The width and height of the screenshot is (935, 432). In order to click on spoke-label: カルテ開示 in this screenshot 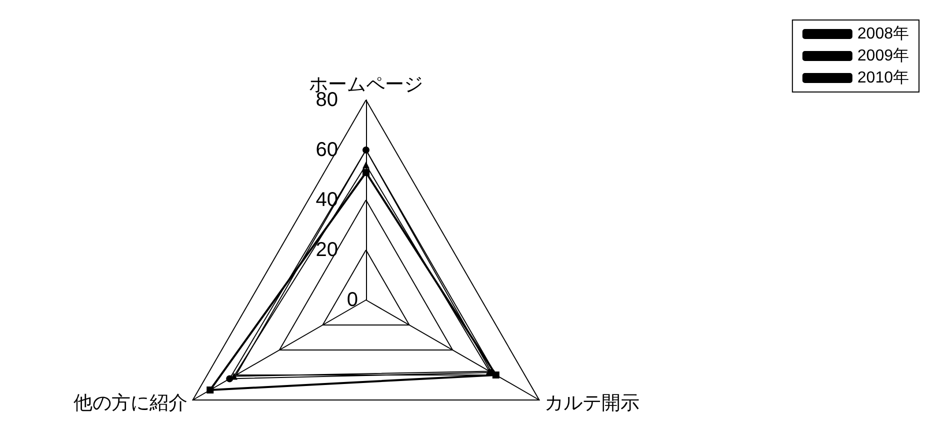, I will do `click(592, 403)`.